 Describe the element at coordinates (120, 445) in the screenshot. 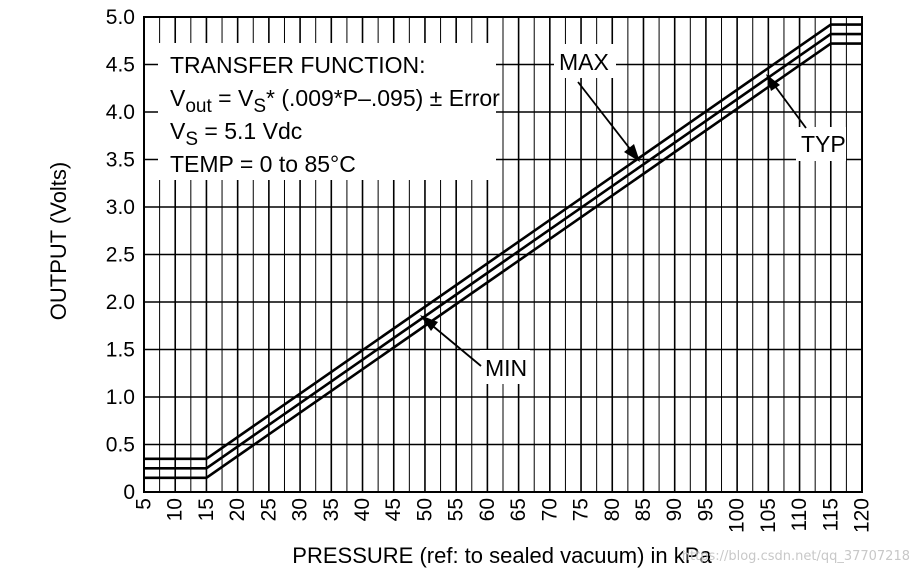

I see `y-tick-label: 0.5` at that location.